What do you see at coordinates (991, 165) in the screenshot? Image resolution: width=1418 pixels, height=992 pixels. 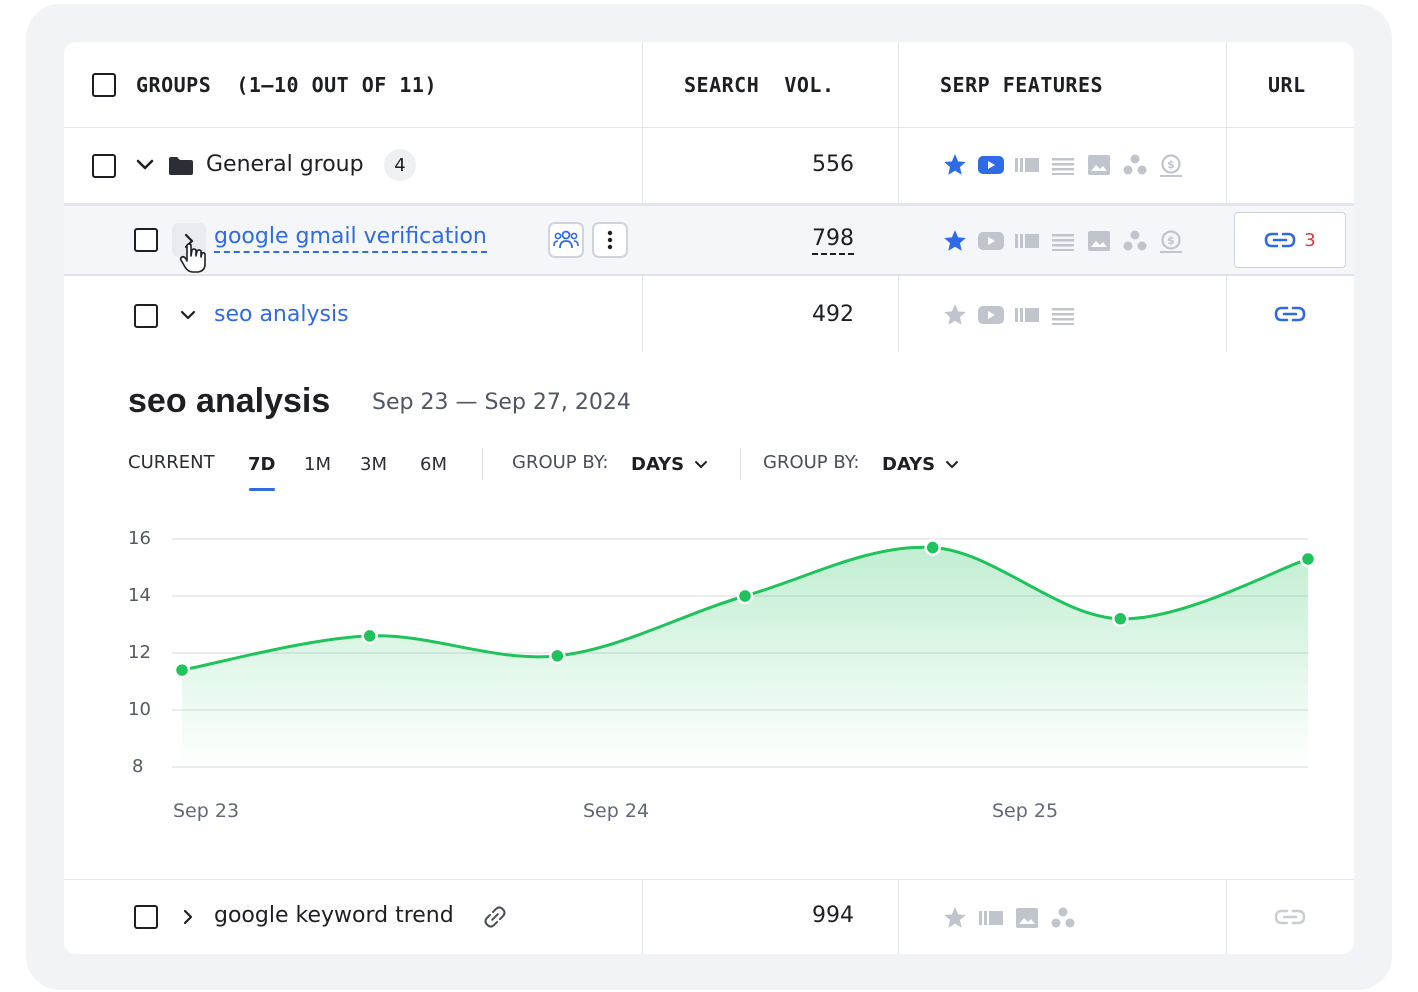 I see `video-icon` at bounding box center [991, 165].